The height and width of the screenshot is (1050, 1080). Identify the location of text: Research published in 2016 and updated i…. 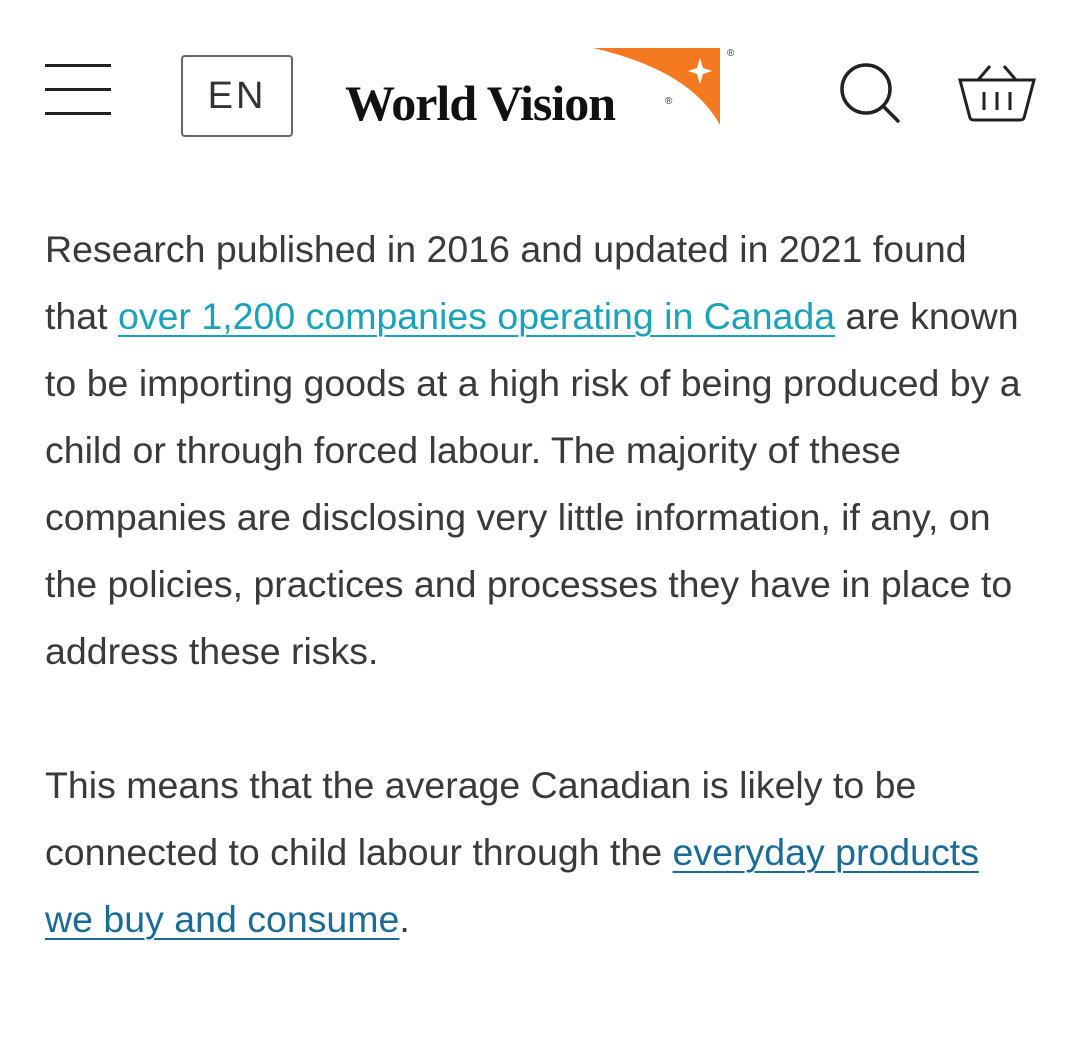
(506, 282).